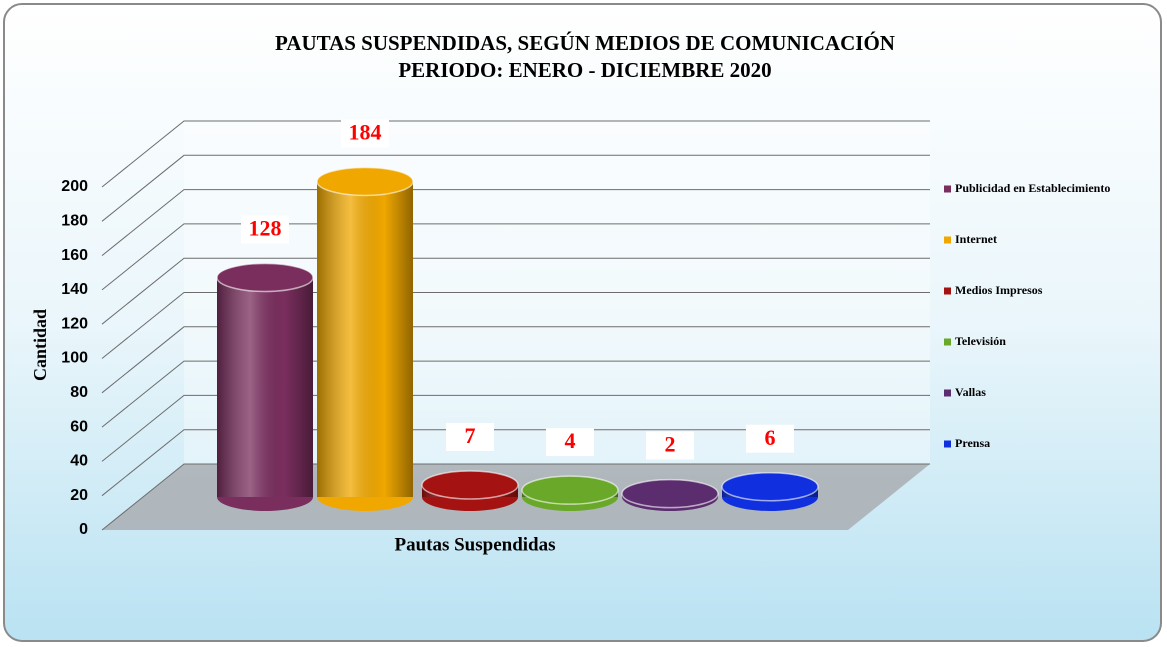 The width and height of the screenshot is (1167, 647). I want to click on data-label: 6, so click(770, 437).